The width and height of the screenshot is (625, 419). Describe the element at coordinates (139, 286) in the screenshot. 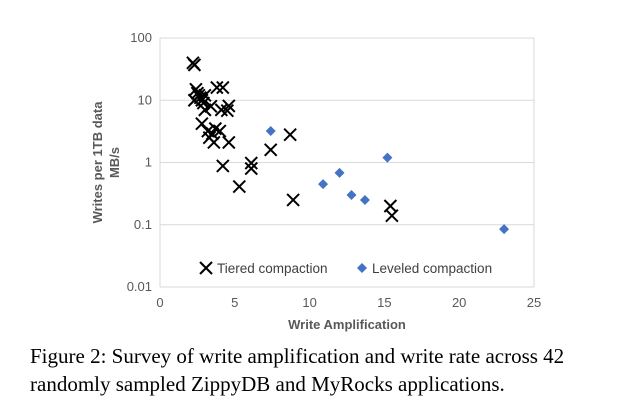

I see `y-tick-label: 0.01` at that location.